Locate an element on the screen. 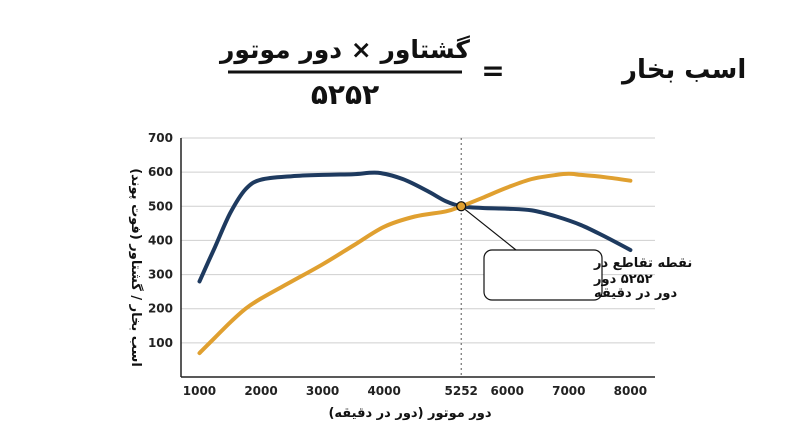  x-tick-label: 7000 is located at coordinates (568, 391).